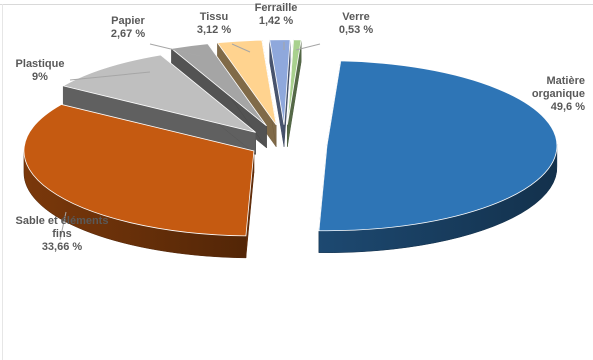 The image size is (593, 360). I want to click on sable-et-elements-fins-label: Sable et éléments fins 33,66 %, so click(62, 234).